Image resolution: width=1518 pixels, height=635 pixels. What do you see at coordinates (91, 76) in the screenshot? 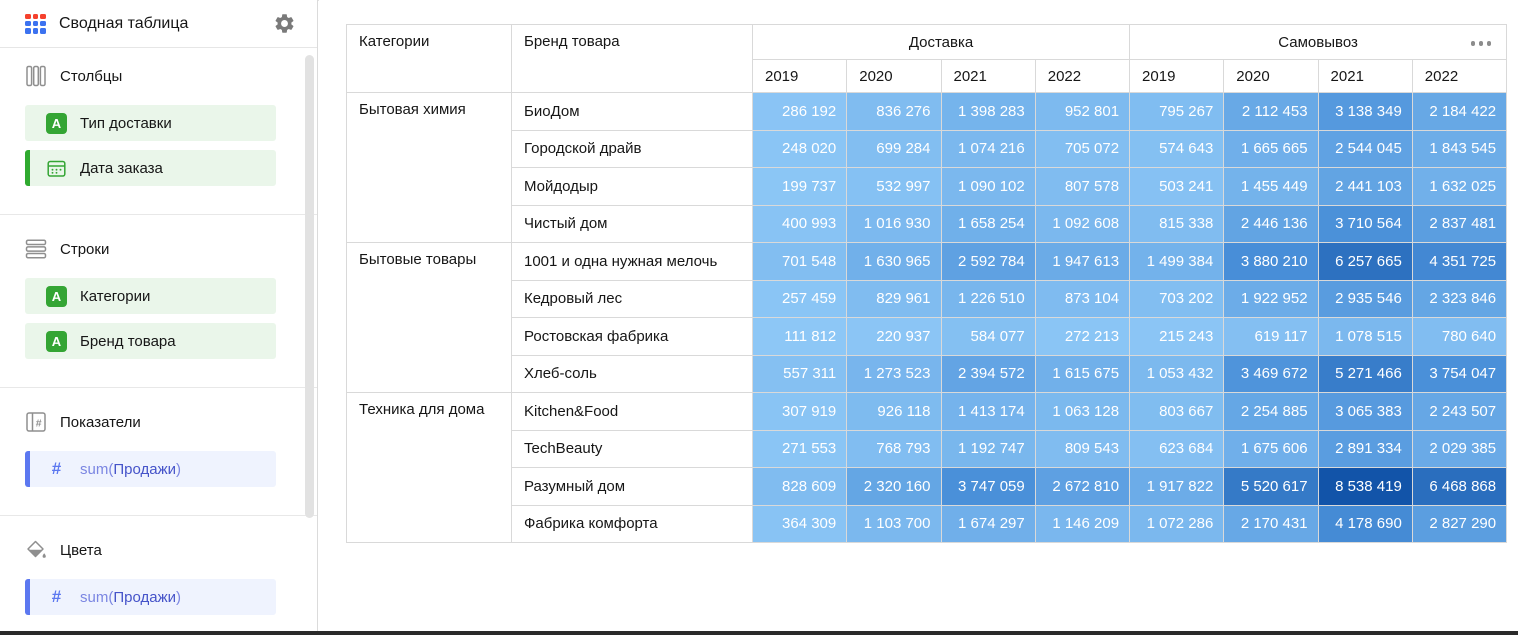
I see `section-columns-label: Столбцы` at bounding box center [91, 76].